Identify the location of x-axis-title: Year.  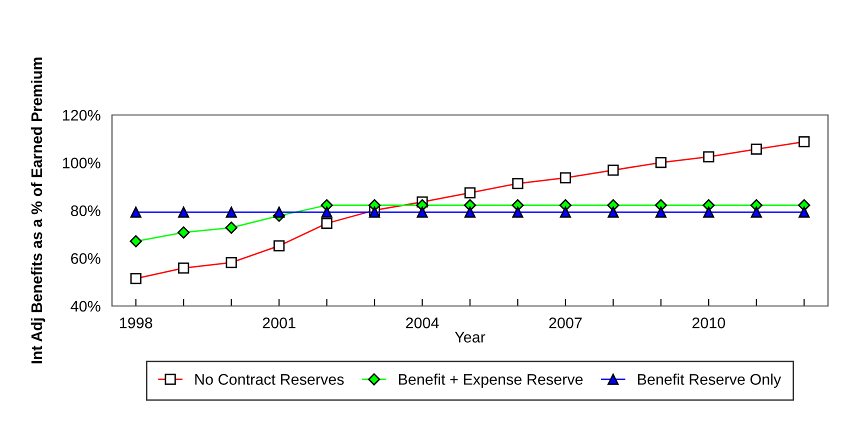
(470, 337).